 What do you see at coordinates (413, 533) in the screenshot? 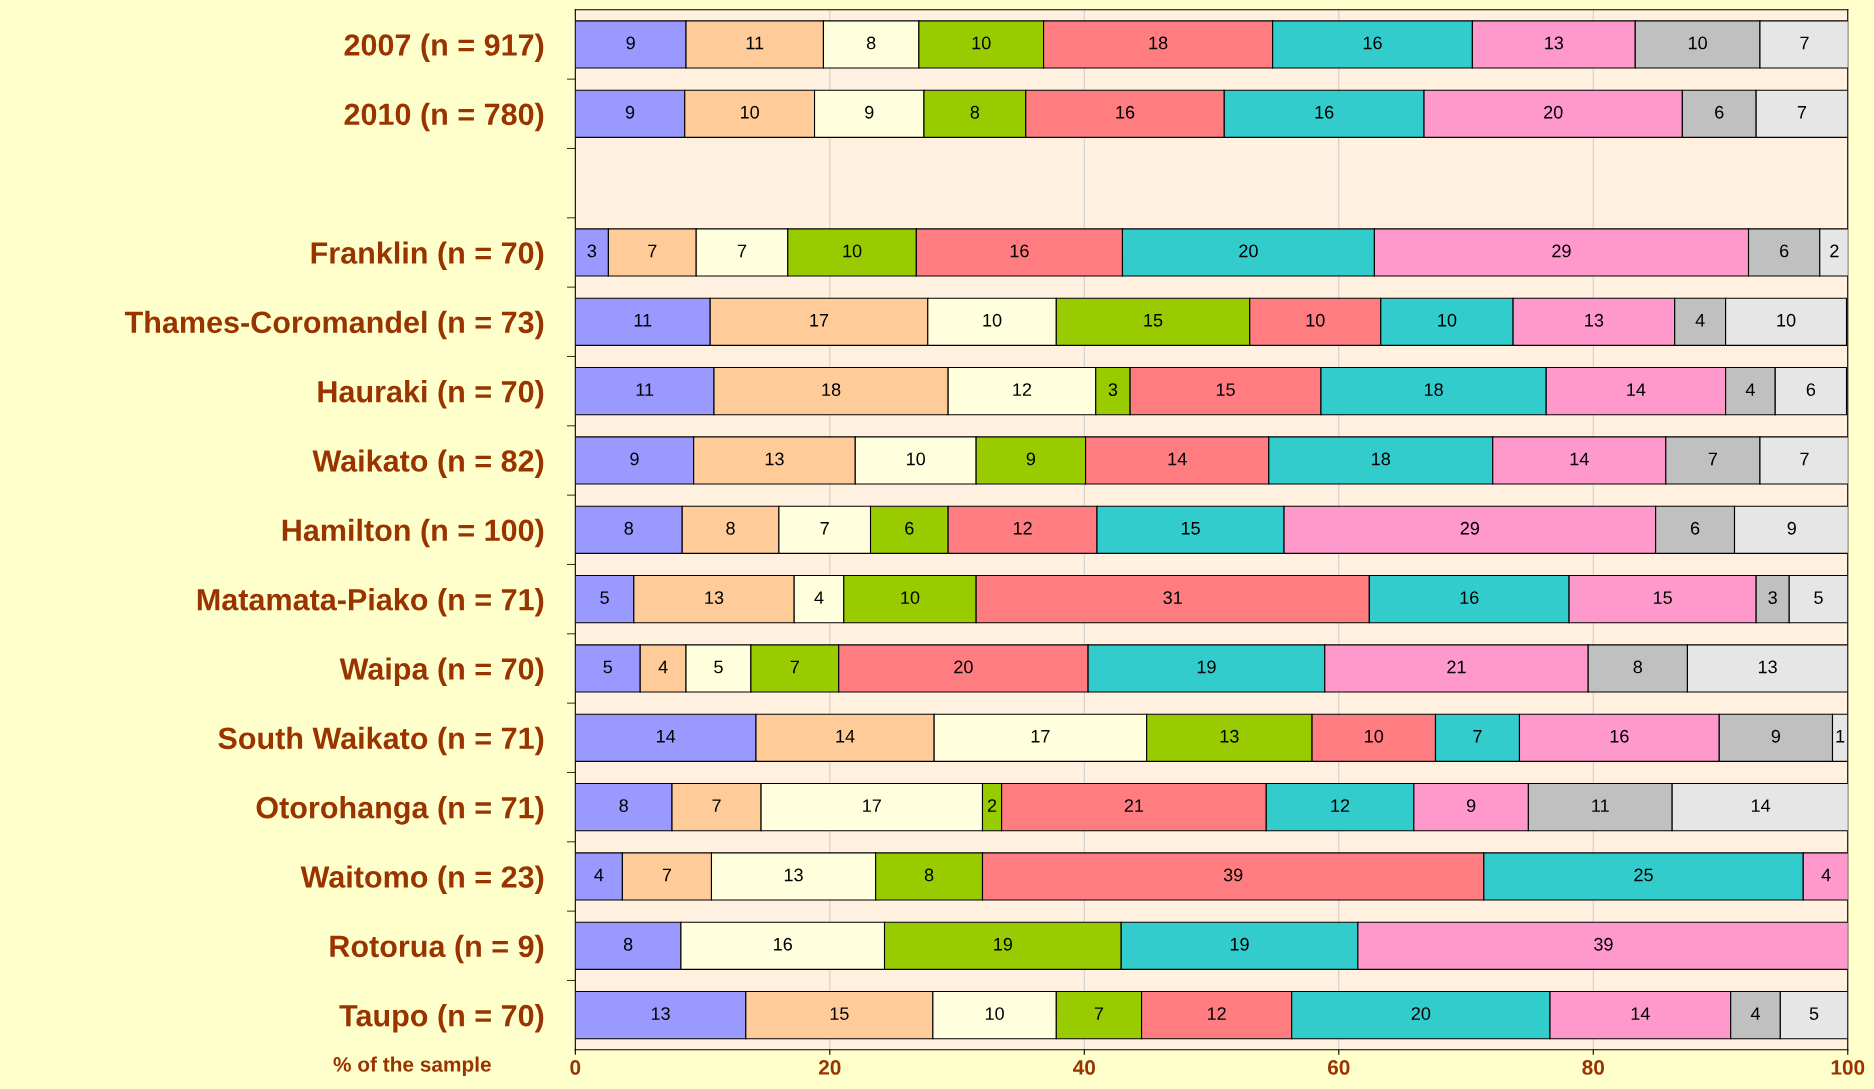
I see `y-tick-label: Hamilton (n = 100)` at bounding box center [413, 533].